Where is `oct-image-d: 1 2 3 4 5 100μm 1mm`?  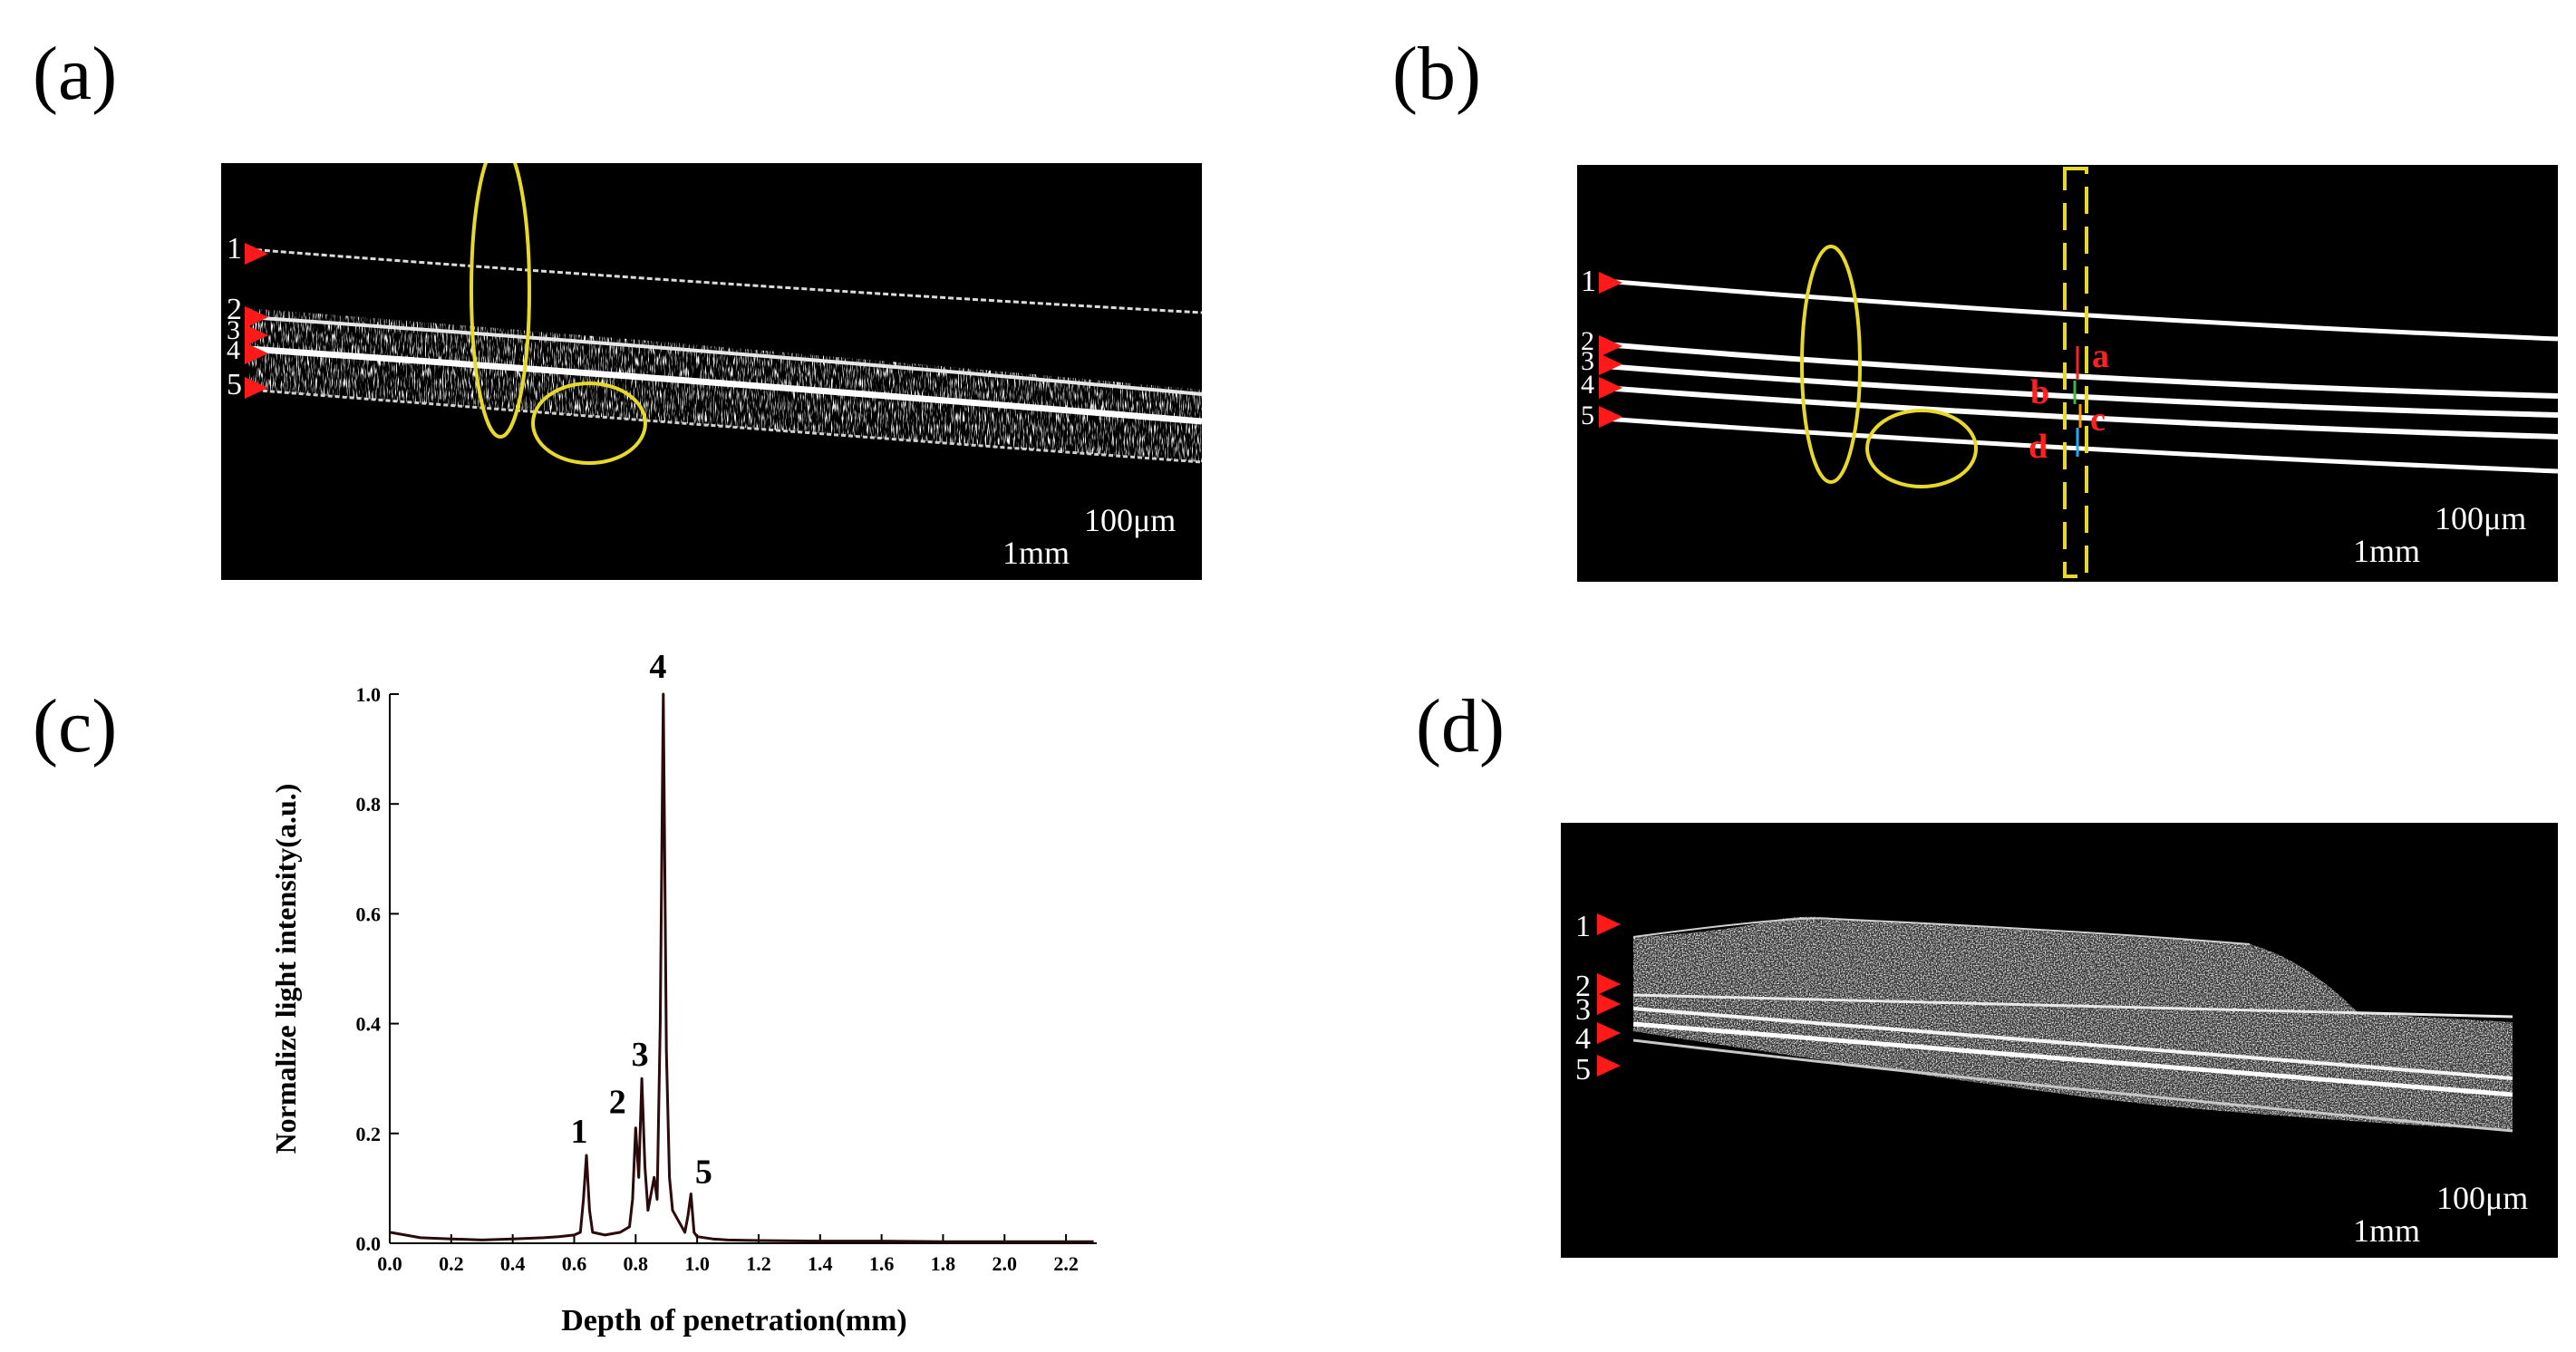
oct-image-d: 1 2 3 4 5 100μm 1mm is located at coordinates (2059, 1040).